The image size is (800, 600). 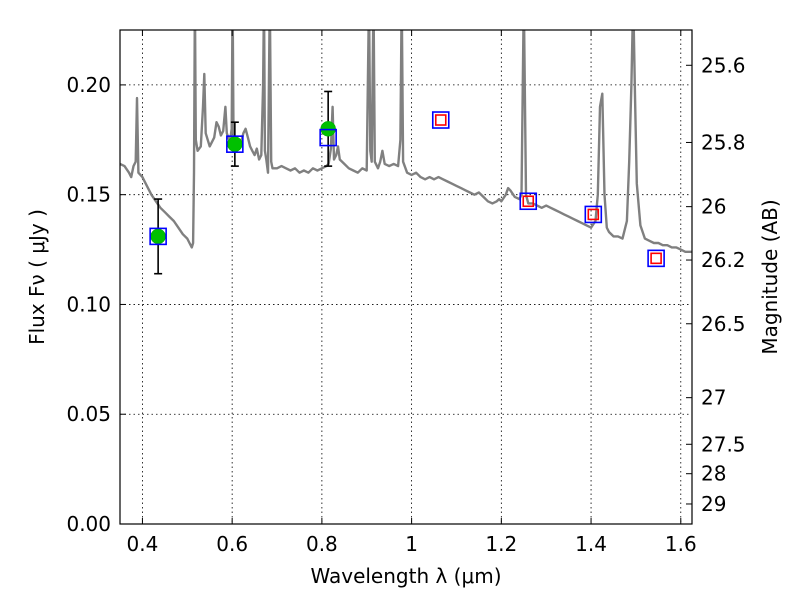 What do you see at coordinates (681, 544) in the screenshot?
I see `x-tick-label: 1.6` at bounding box center [681, 544].